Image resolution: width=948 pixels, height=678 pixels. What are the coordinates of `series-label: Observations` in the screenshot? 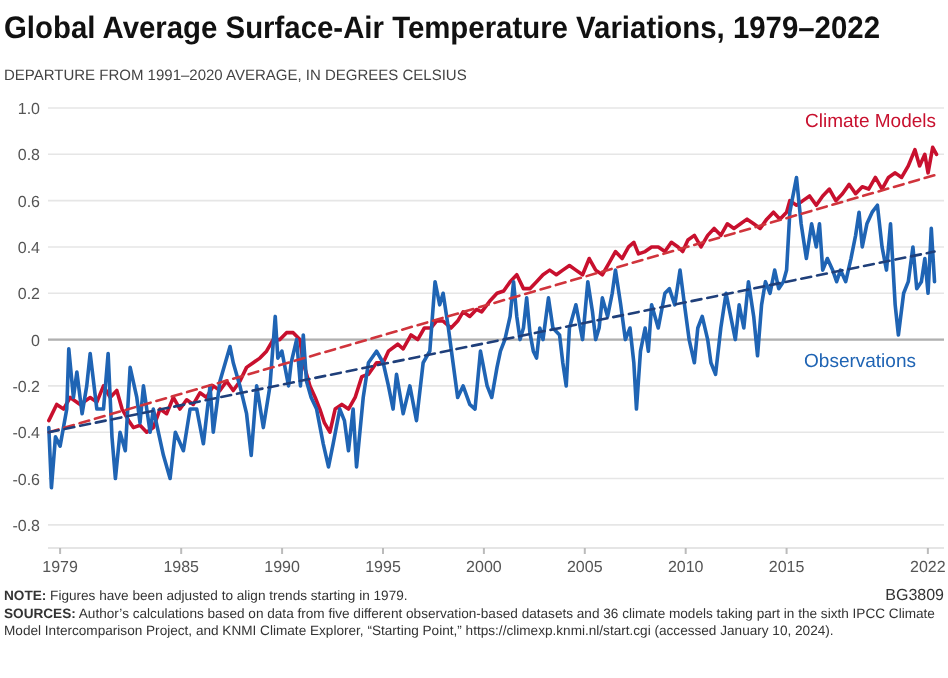 It's located at (860, 361).